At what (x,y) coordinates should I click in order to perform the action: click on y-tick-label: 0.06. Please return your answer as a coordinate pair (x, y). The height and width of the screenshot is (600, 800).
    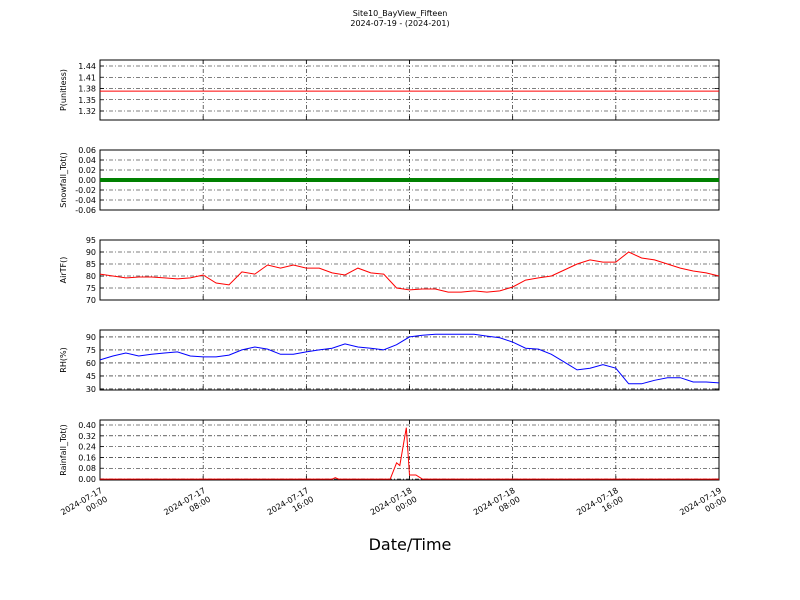
    Looking at the image, I should click on (87, 150).